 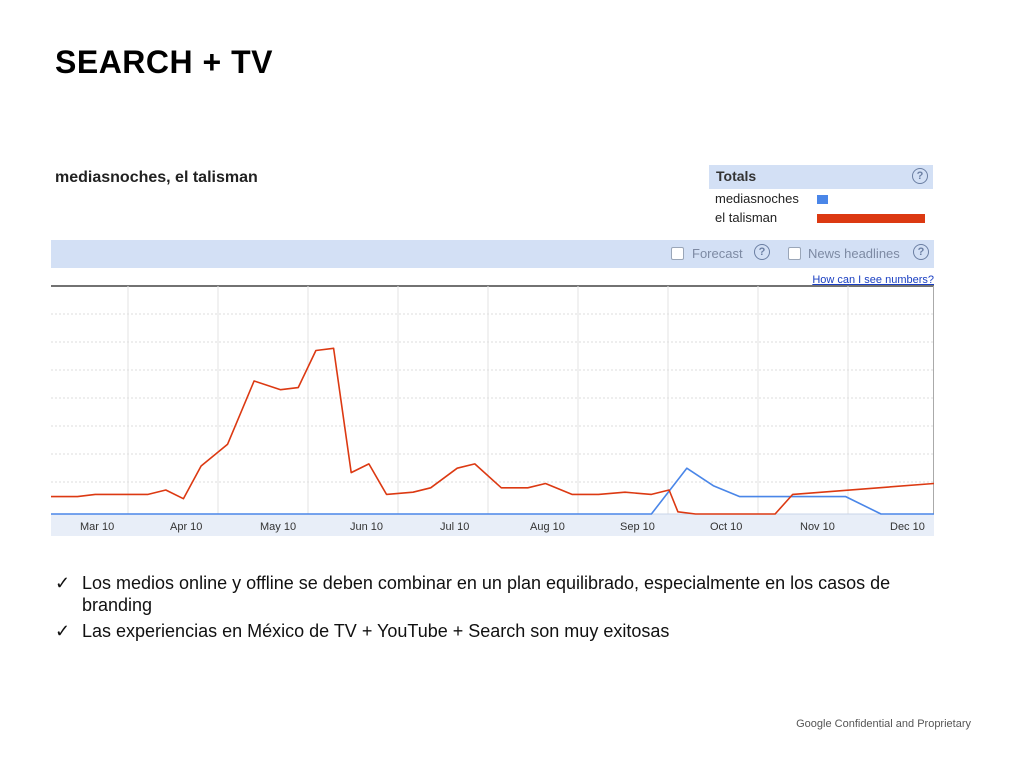 What do you see at coordinates (821, 177) in the screenshot?
I see `totals-header: Totals ?` at bounding box center [821, 177].